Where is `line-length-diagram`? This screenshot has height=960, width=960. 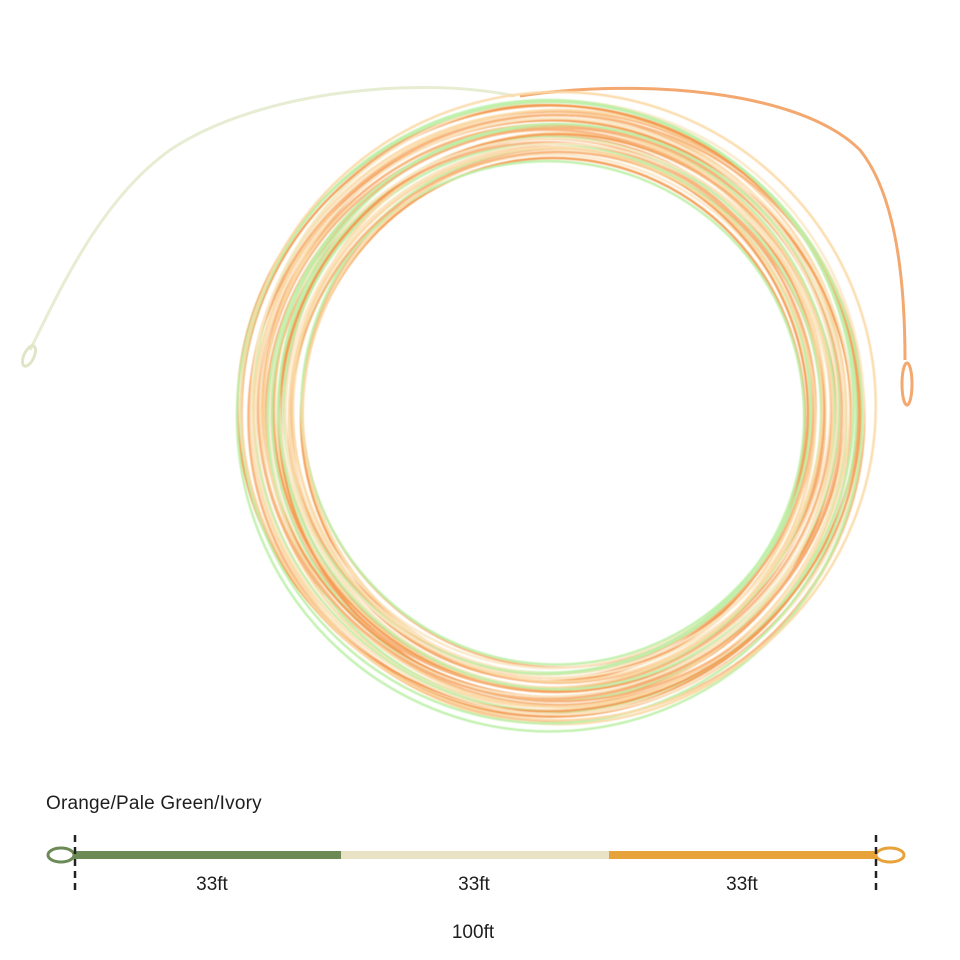 line-length-diagram is located at coordinates (476, 864).